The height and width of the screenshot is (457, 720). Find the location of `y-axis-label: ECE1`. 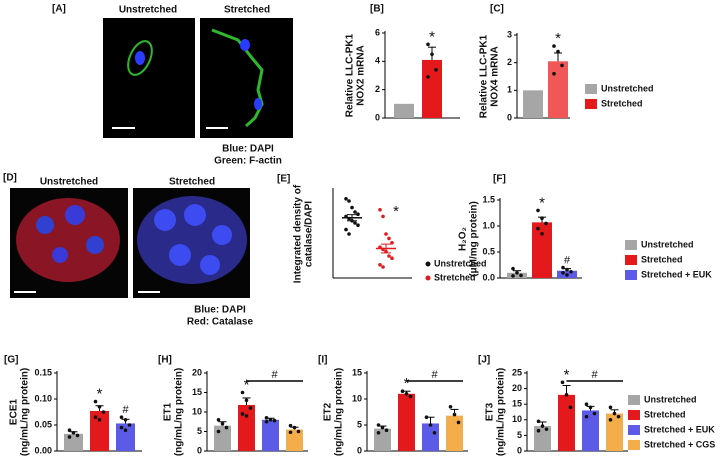

y-axis-label: ECE1 is located at coordinates (14, 412).